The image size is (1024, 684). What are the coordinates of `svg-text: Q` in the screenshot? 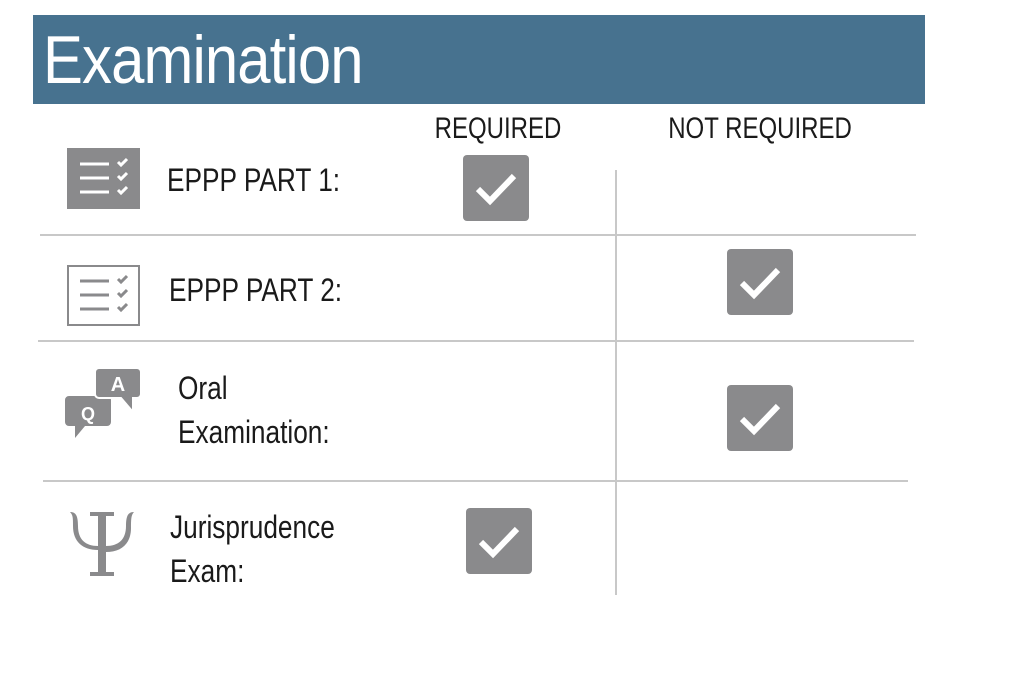 It's located at (88, 414).